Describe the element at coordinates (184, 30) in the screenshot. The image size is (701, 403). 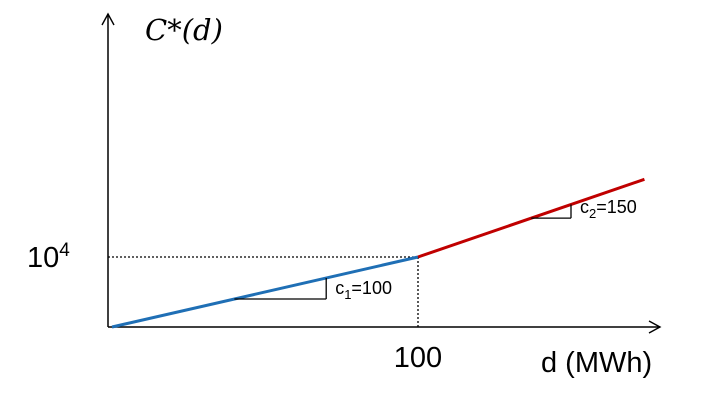
I see `y-axis-label: C*(d)` at that location.